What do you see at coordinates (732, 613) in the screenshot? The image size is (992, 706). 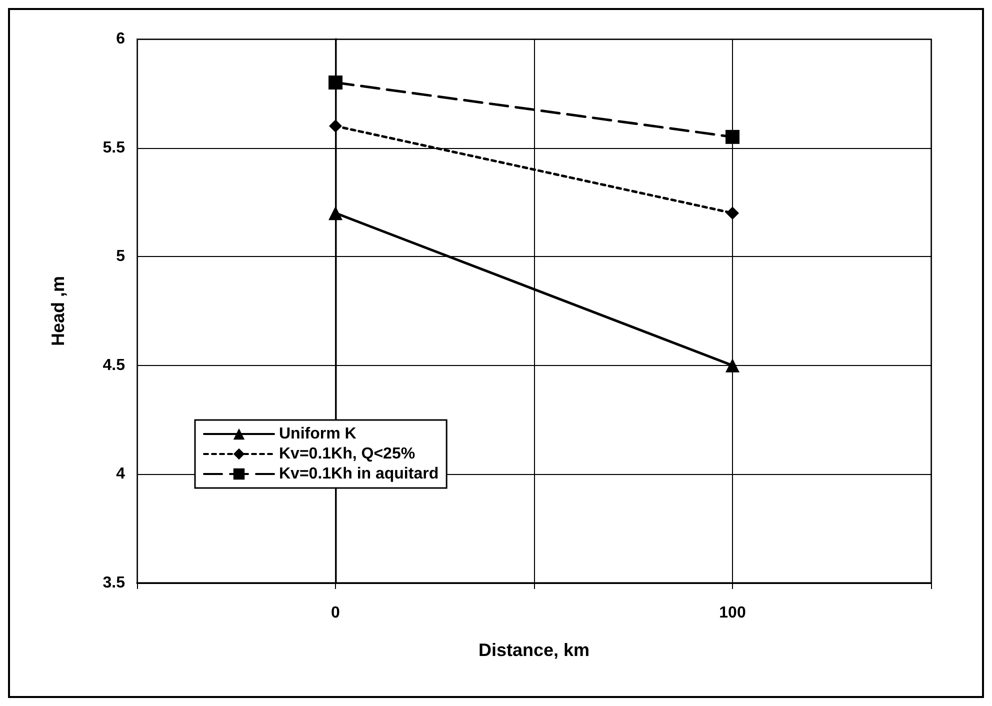 I see `x-tick-label: 100` at bounding box center [732, 613].